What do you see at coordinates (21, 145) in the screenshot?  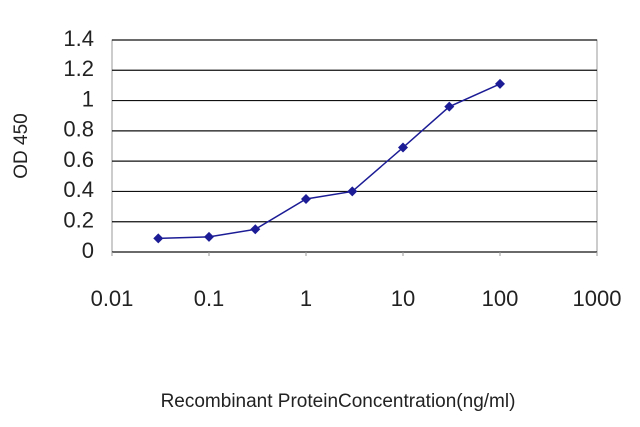 I see `y-axis-title: OD 450` at bounding box center [21, 145].